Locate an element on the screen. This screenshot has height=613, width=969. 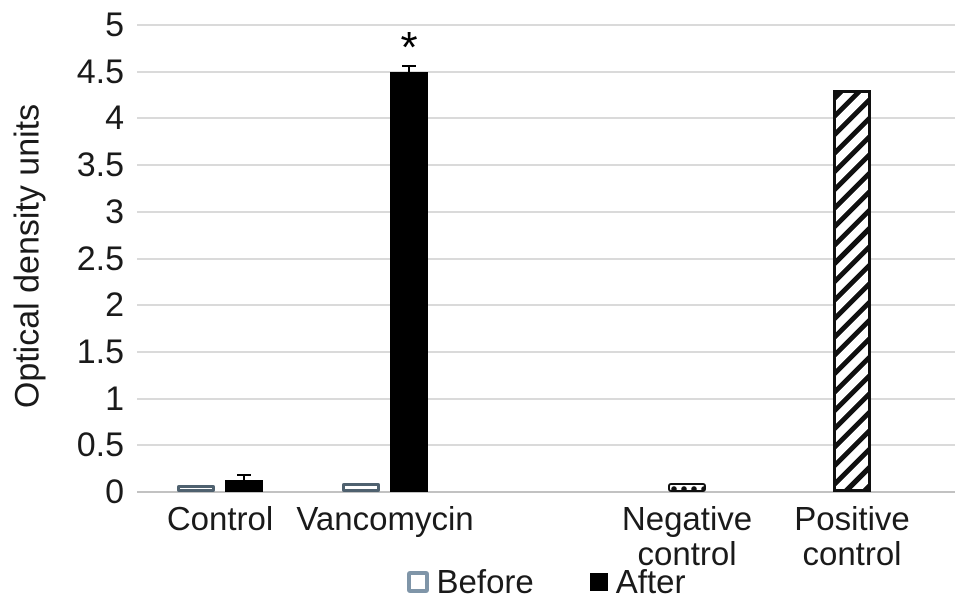
x-axis-category-label: Positive control is located at coordinates (850, 536).